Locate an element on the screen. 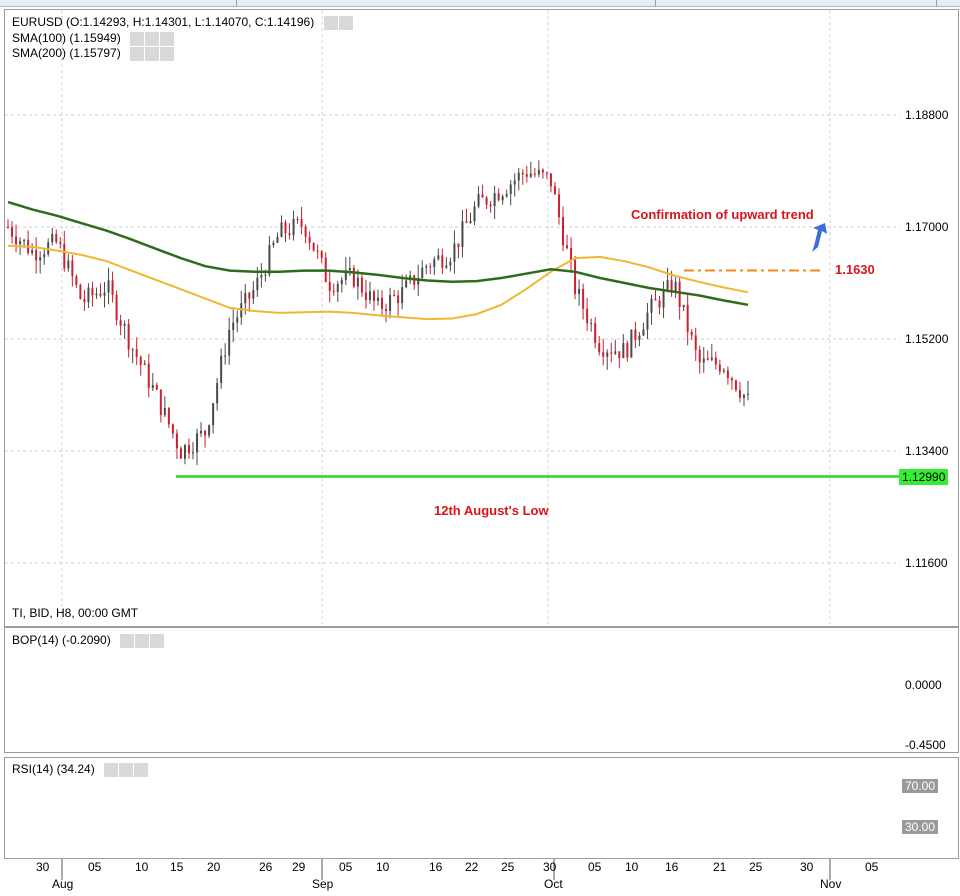 The height and width of the screenshot is (896, 960). x-day-label: 30 is located at coordinates (807, 867).